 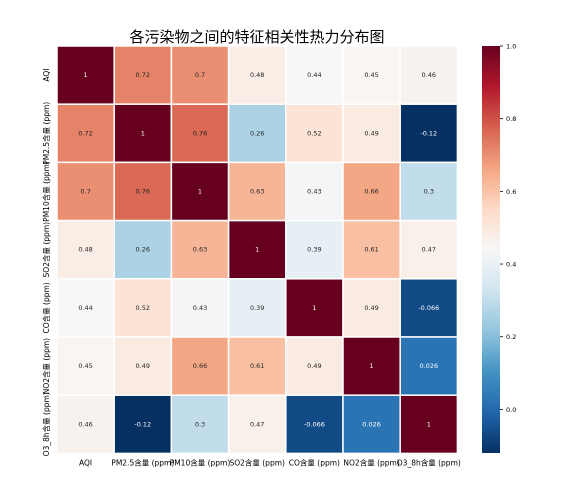 I want to click on cell-label-4-2: 0.43, so click(x=200, y=308).